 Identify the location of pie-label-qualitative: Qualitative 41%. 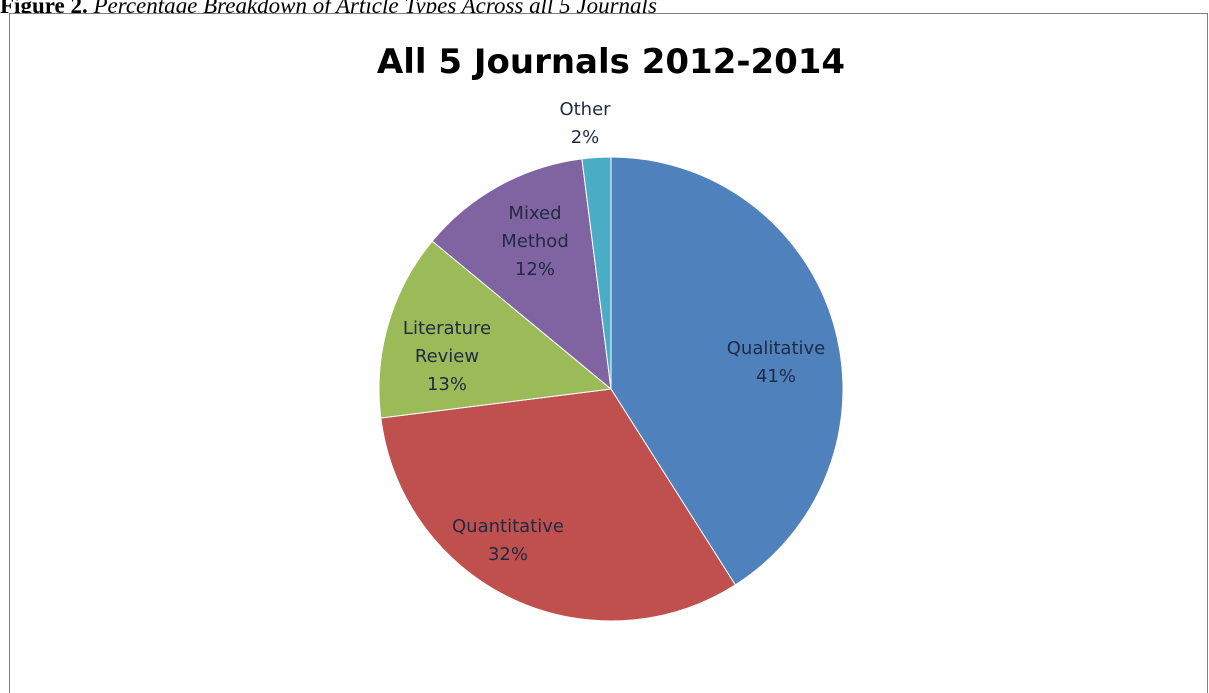
(776, 362).